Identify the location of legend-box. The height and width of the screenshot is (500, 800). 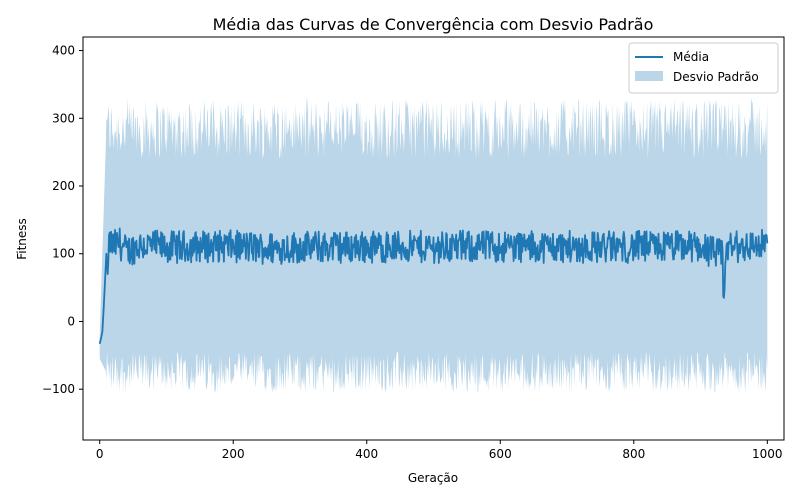
(703, 68).